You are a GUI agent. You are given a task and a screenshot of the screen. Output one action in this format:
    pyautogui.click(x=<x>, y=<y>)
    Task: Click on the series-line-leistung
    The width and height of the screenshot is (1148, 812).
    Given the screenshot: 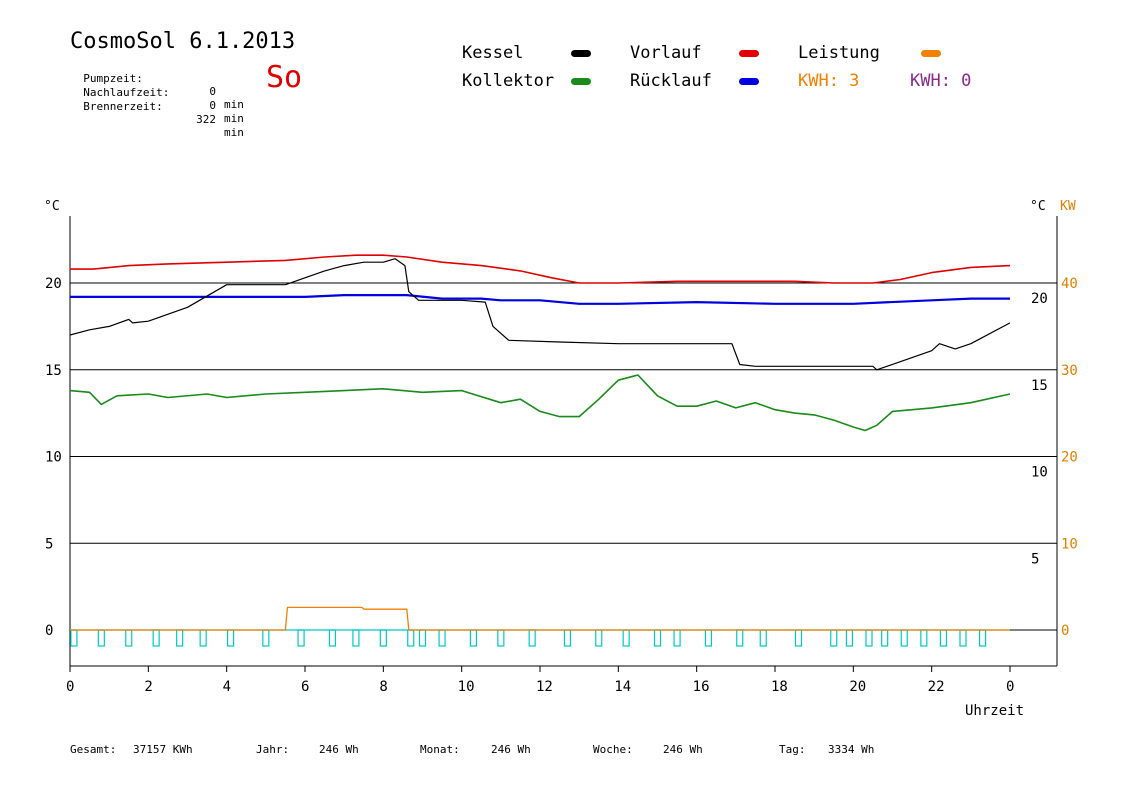 What is the action you would take?
    pyautogui.click(x=540, y=618)
    